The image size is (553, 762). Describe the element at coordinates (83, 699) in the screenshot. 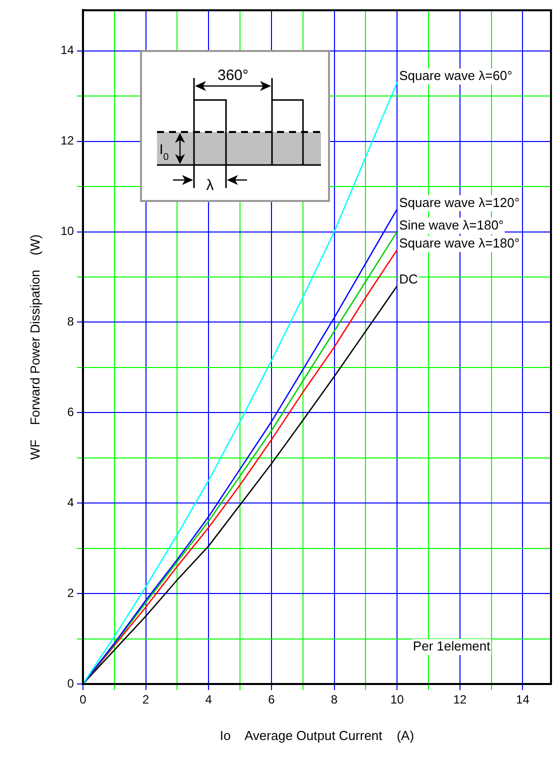

I see `x-tick-label: 0` at that location.